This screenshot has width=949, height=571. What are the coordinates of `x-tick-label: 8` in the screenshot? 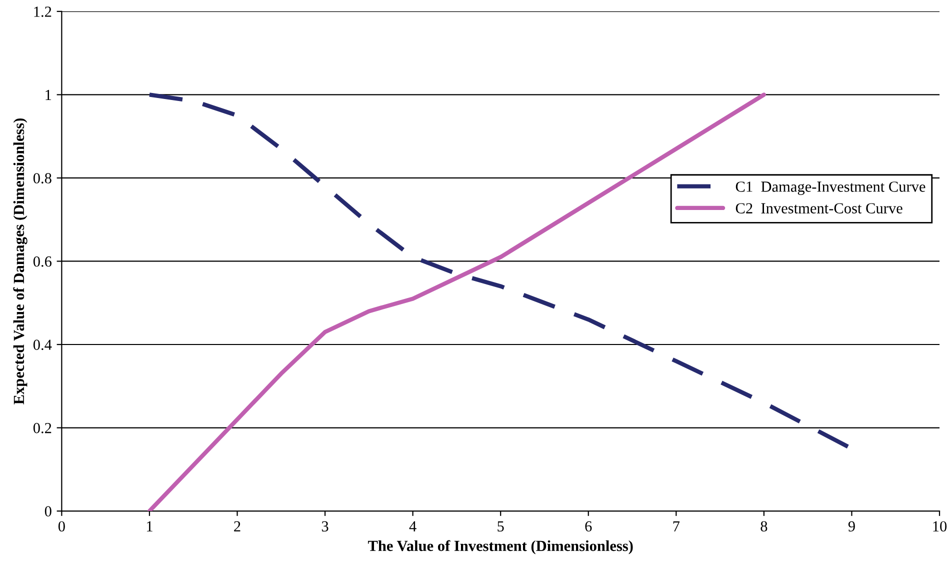 It's located at (764, 526).